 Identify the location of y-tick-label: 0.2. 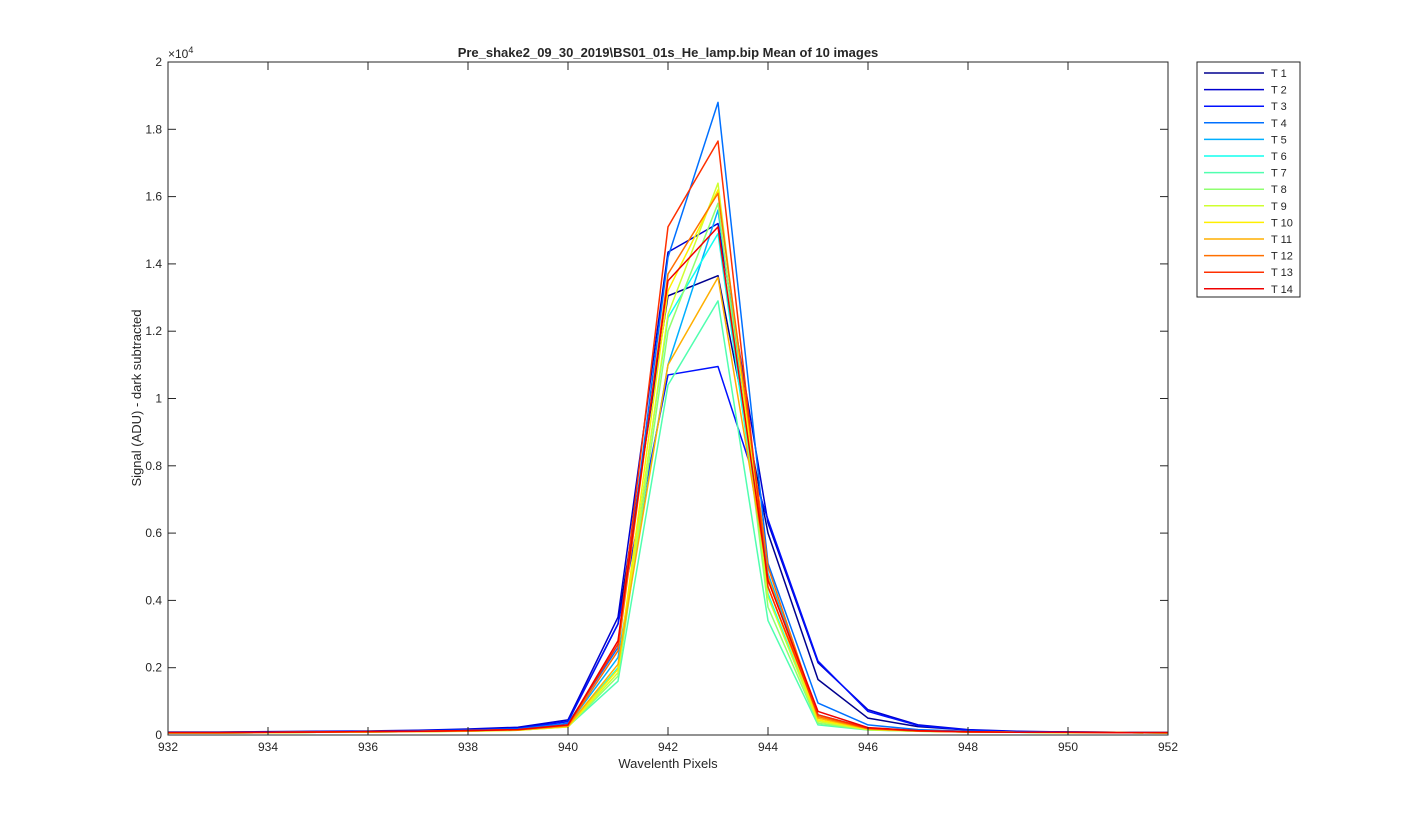
(153, 668).